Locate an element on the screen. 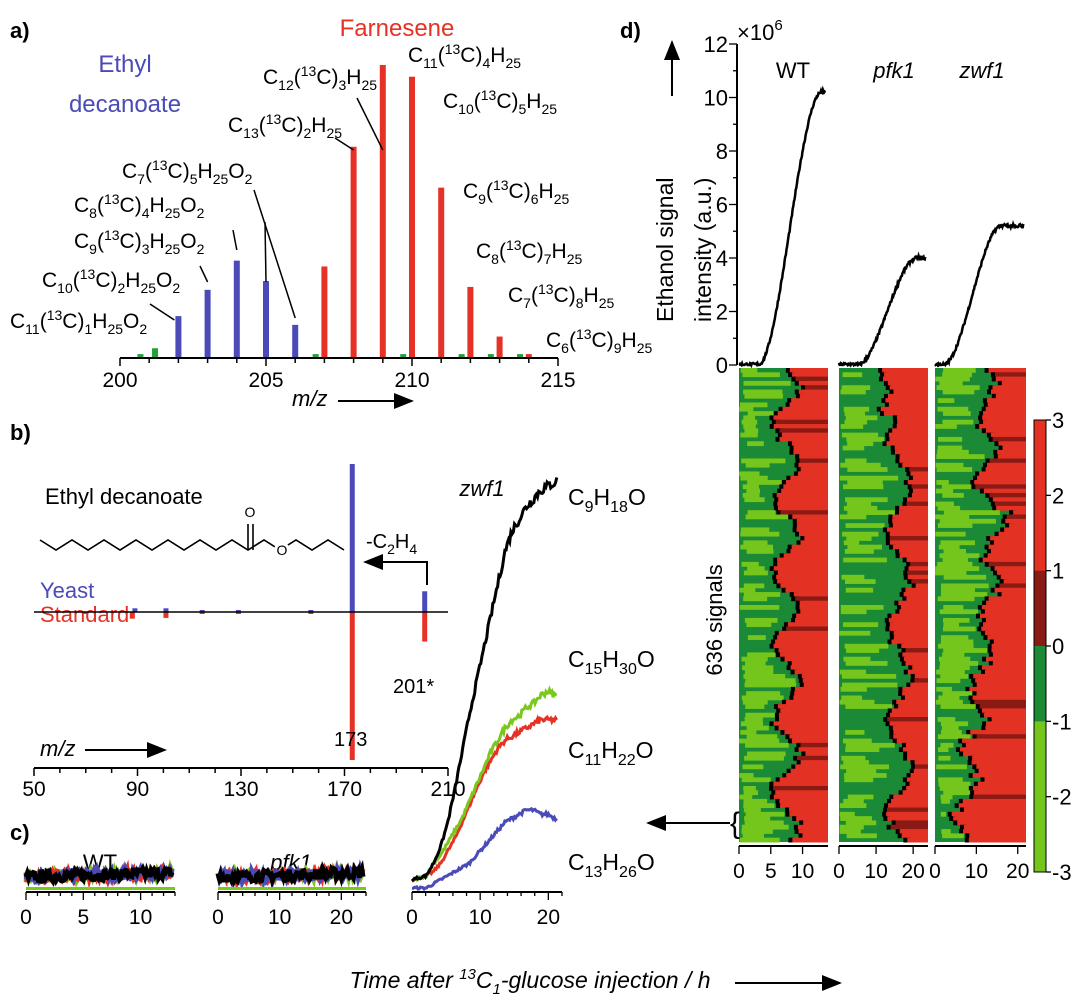  panel-a-ticklabel-200: 200 is located at coordinates (119, 380).